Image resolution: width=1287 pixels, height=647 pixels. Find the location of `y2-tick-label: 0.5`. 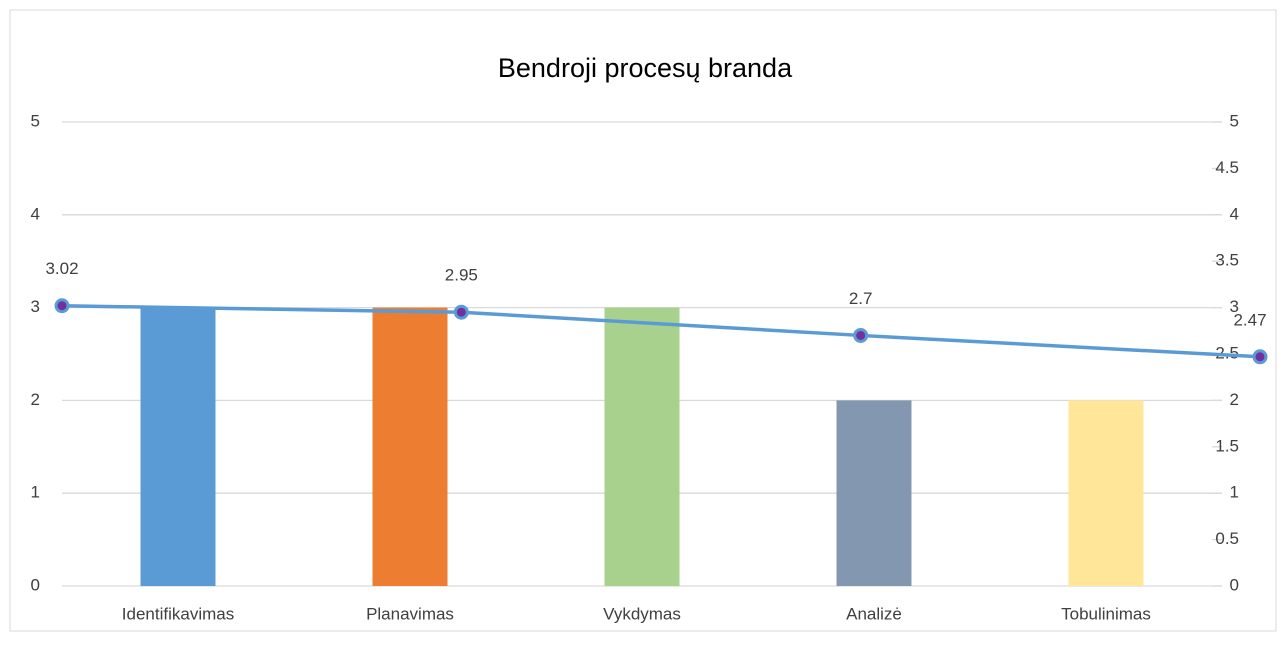

y2-tick-label: 0.5 is located at coordinates (1227, 538).